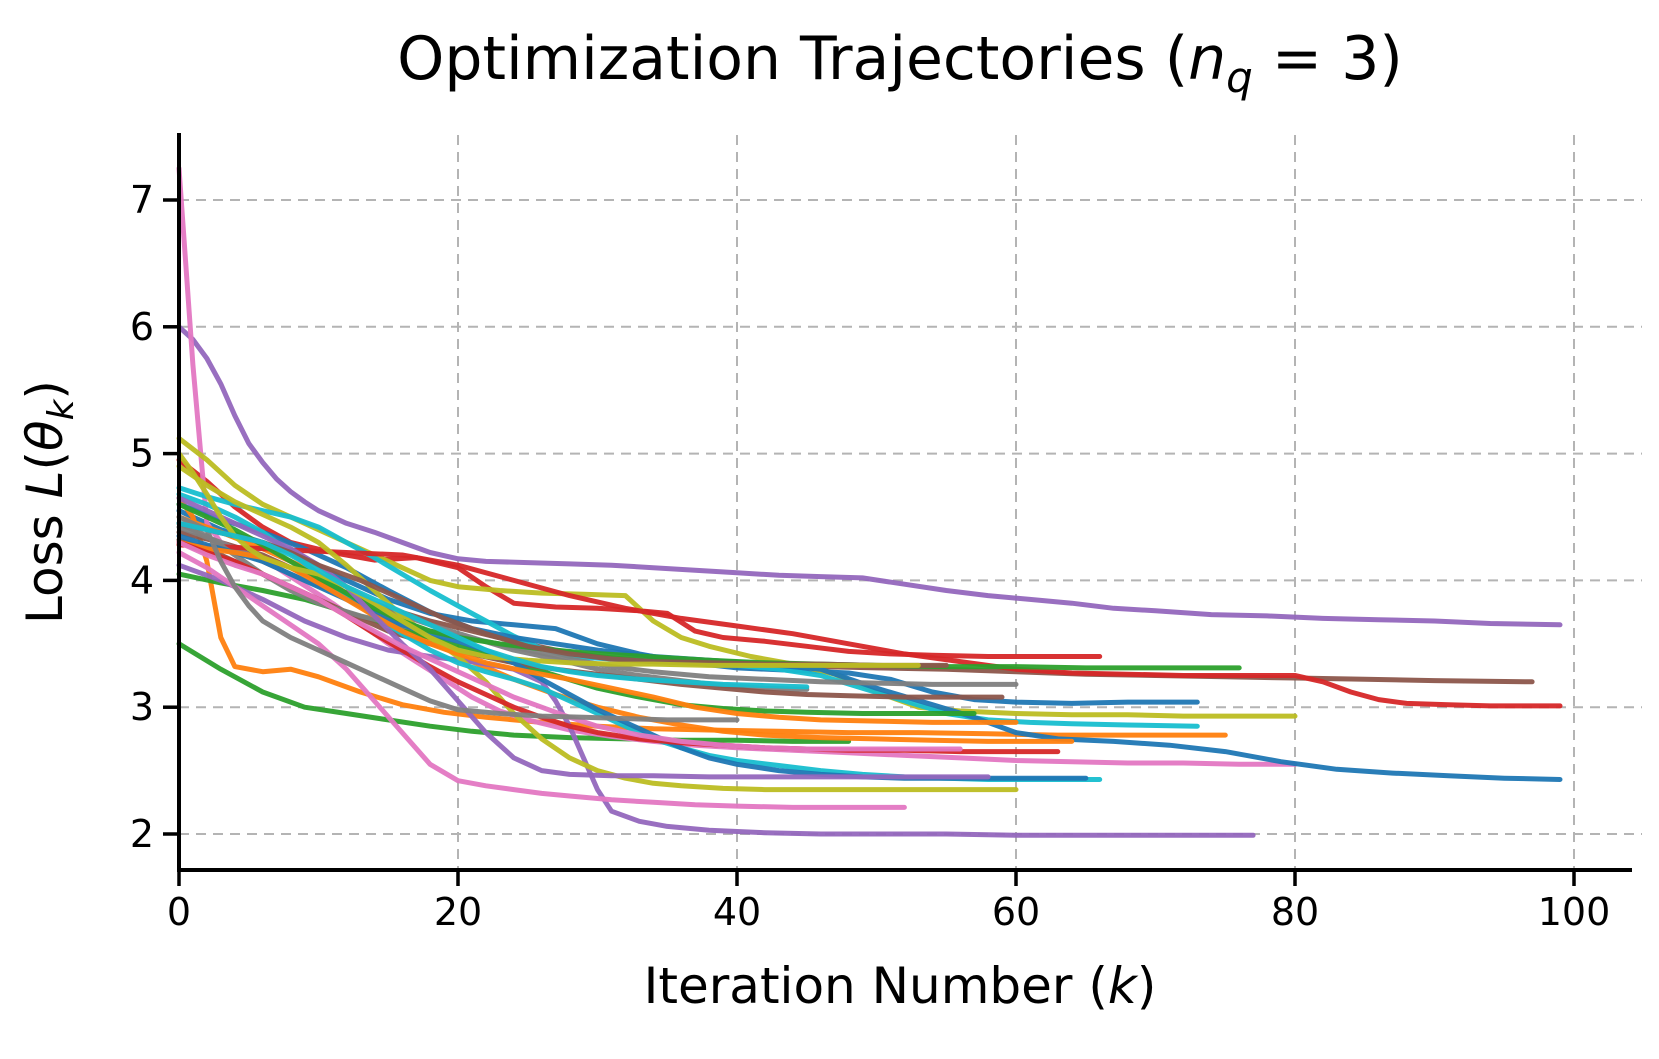 Image resolution: width=1659 pixels, height=1059 pixels. What do you see at coordinates (1016, 912) in the screenshot?
I see `x-tick-label-60: 60` at bounding box center [1016, 912].